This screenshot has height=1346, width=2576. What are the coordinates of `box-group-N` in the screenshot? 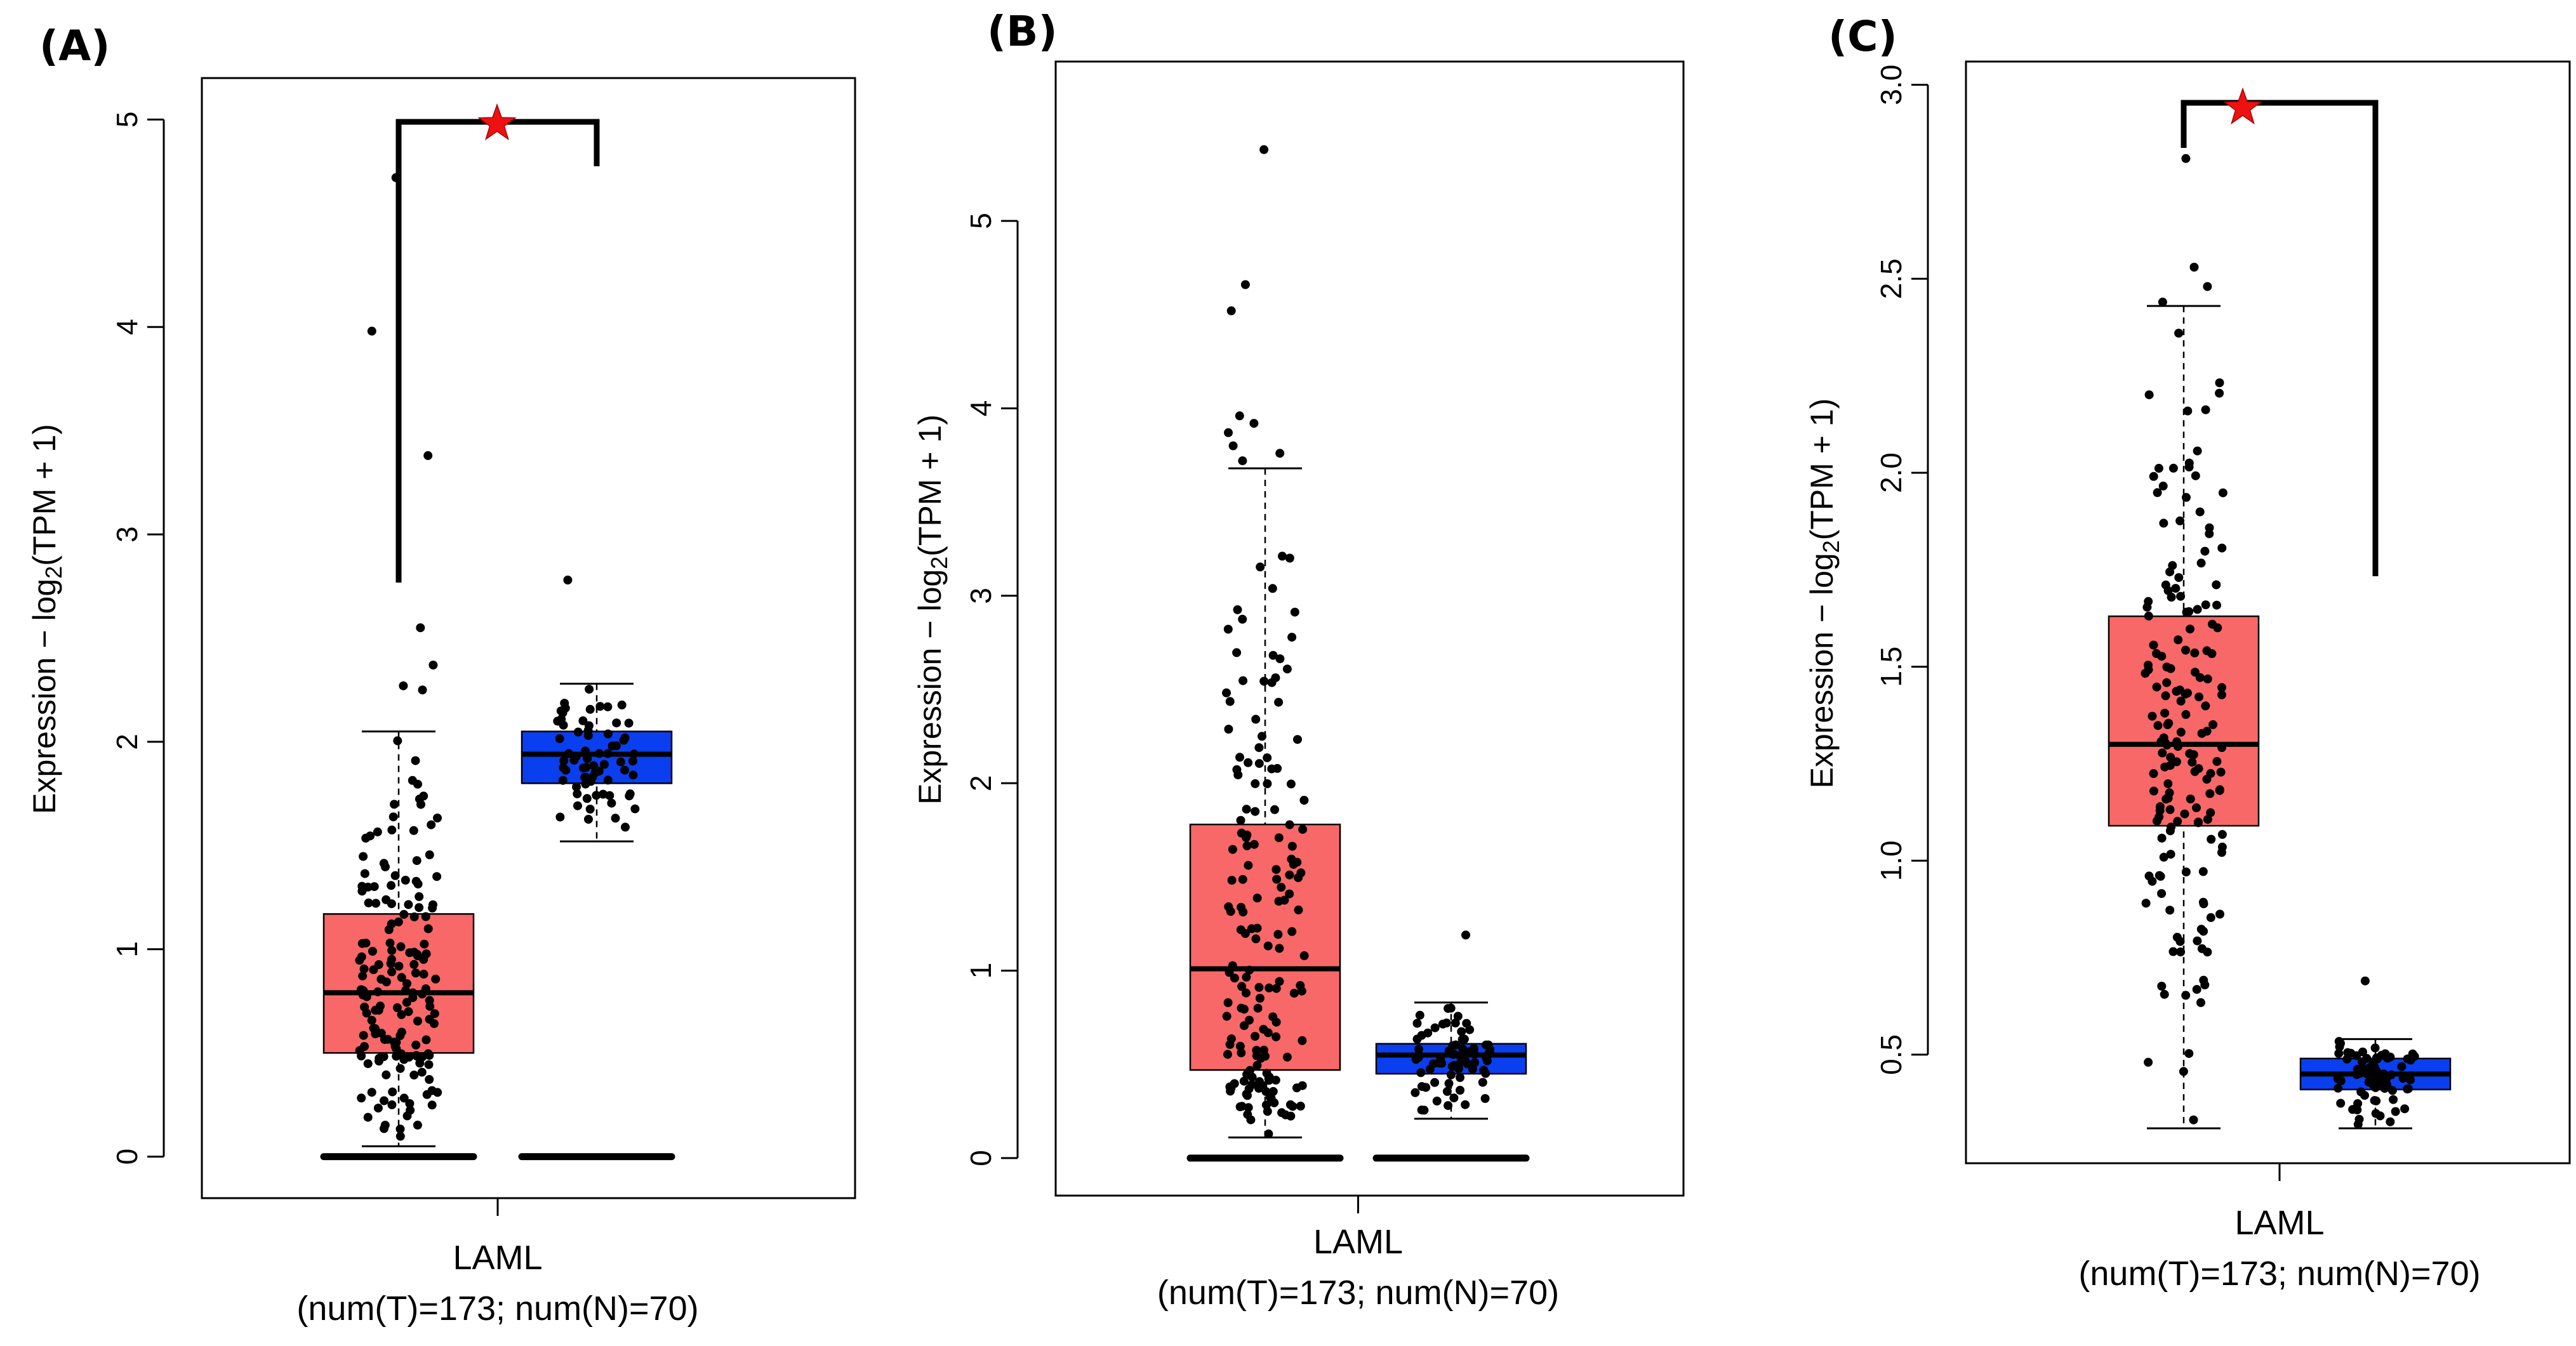 It's located at (2375, 1053).